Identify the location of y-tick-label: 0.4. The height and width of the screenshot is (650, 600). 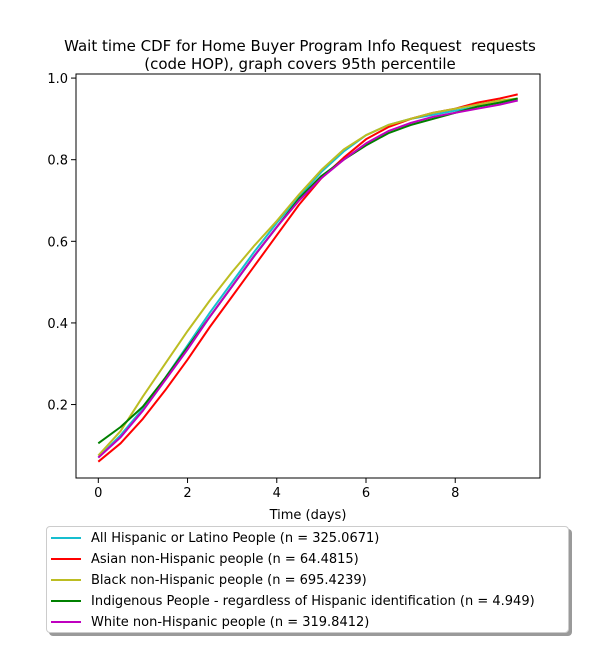
(57, 324).